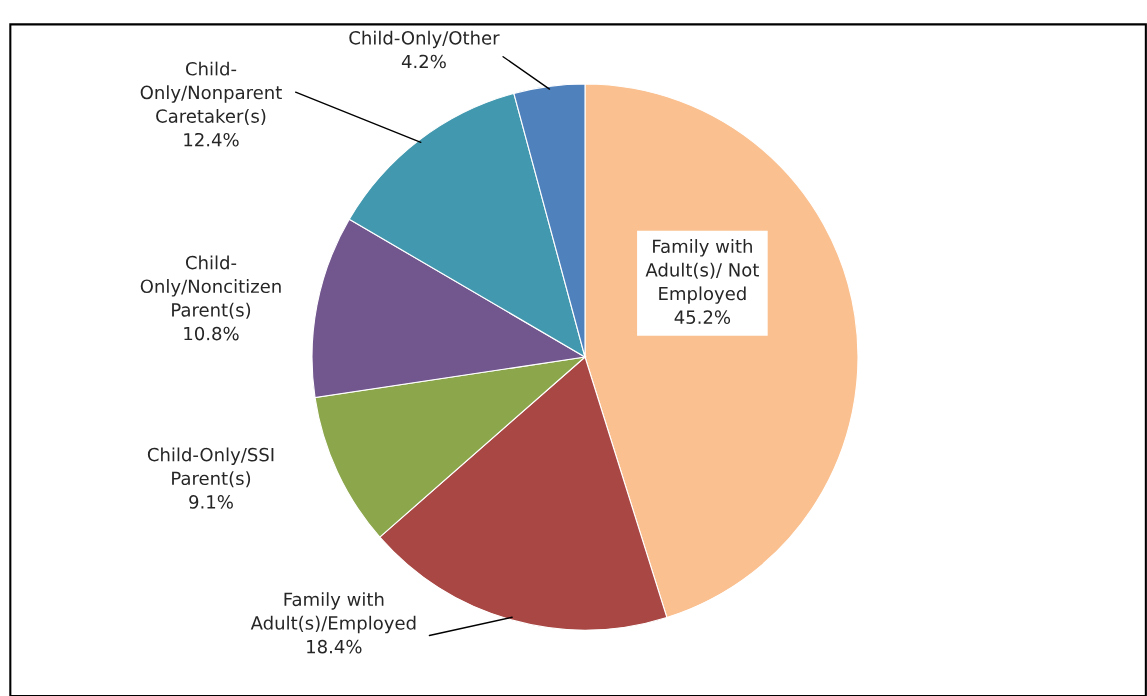 This screenshot has width=1147, height=696. I want to click on data-label: 10.8%, so click(211, 333).